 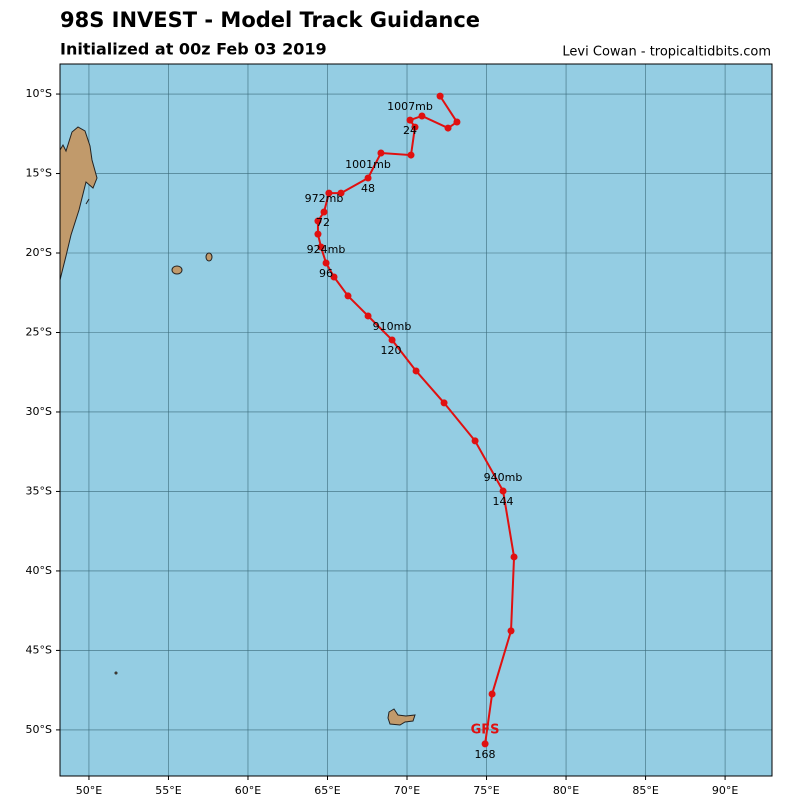 What do you see at coordinates (39, 729) in the screenshot?
I see `y-tick-label: 50°S` at bounding box center [39, 729].